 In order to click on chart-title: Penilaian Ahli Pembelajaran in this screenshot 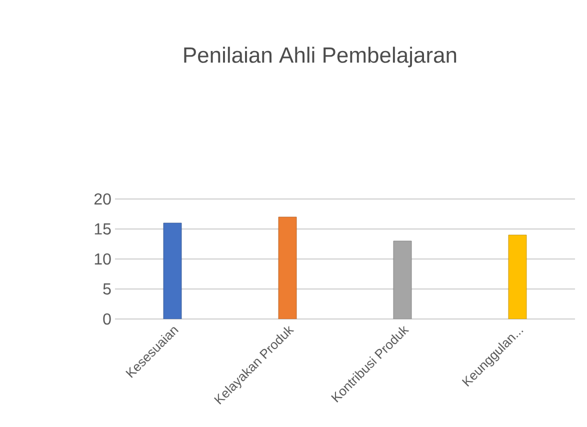, I will do `click(320, 57)`.